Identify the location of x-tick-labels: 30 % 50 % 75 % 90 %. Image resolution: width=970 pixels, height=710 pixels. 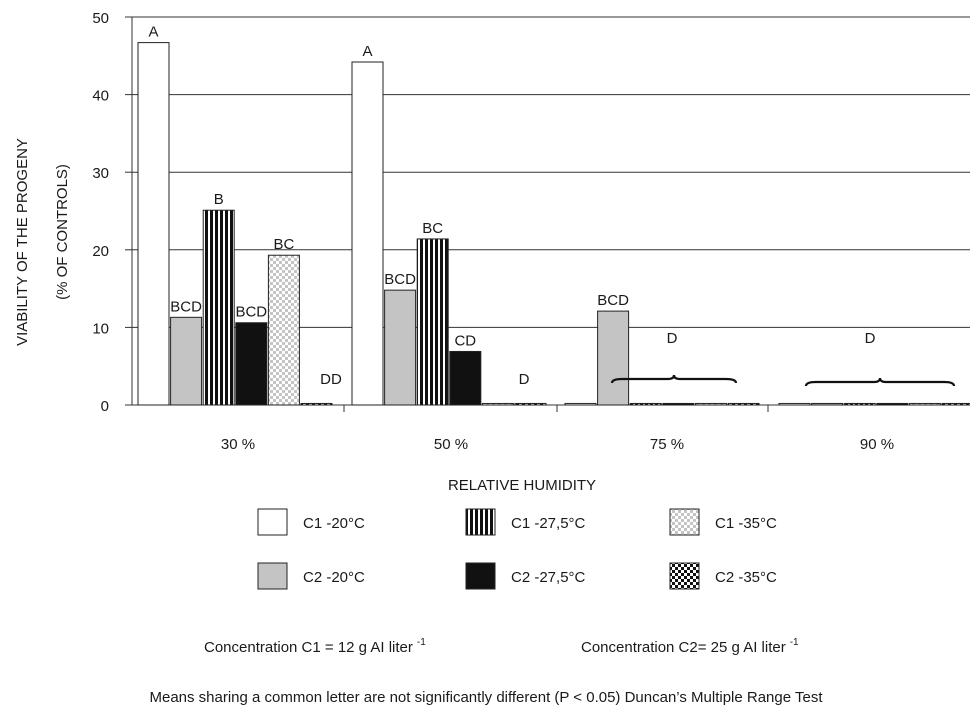
(557, 444).